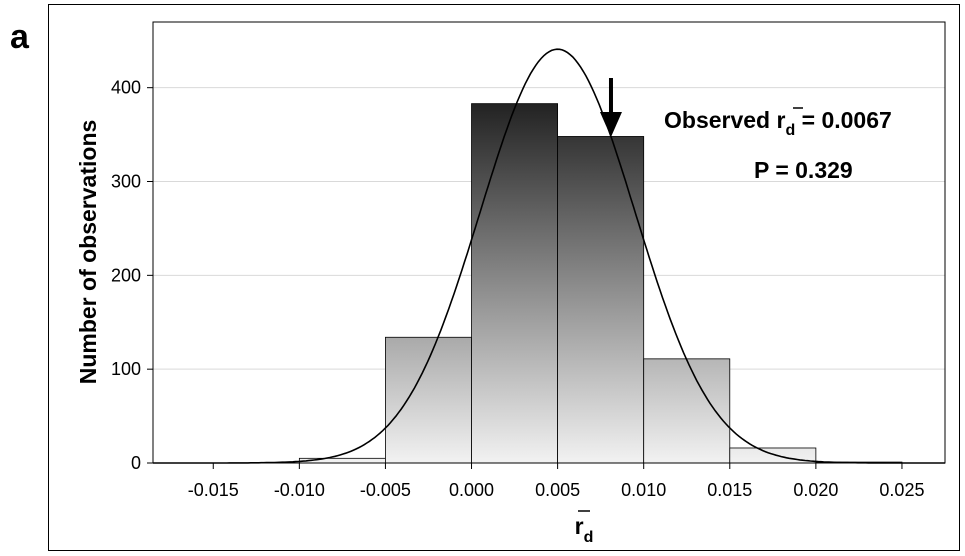 The height and width of the screenshot is (556, 965). Describe the element at coordinates (589, 537) in the screenshot. I see `x-axis-label-subscript: d` at that location.